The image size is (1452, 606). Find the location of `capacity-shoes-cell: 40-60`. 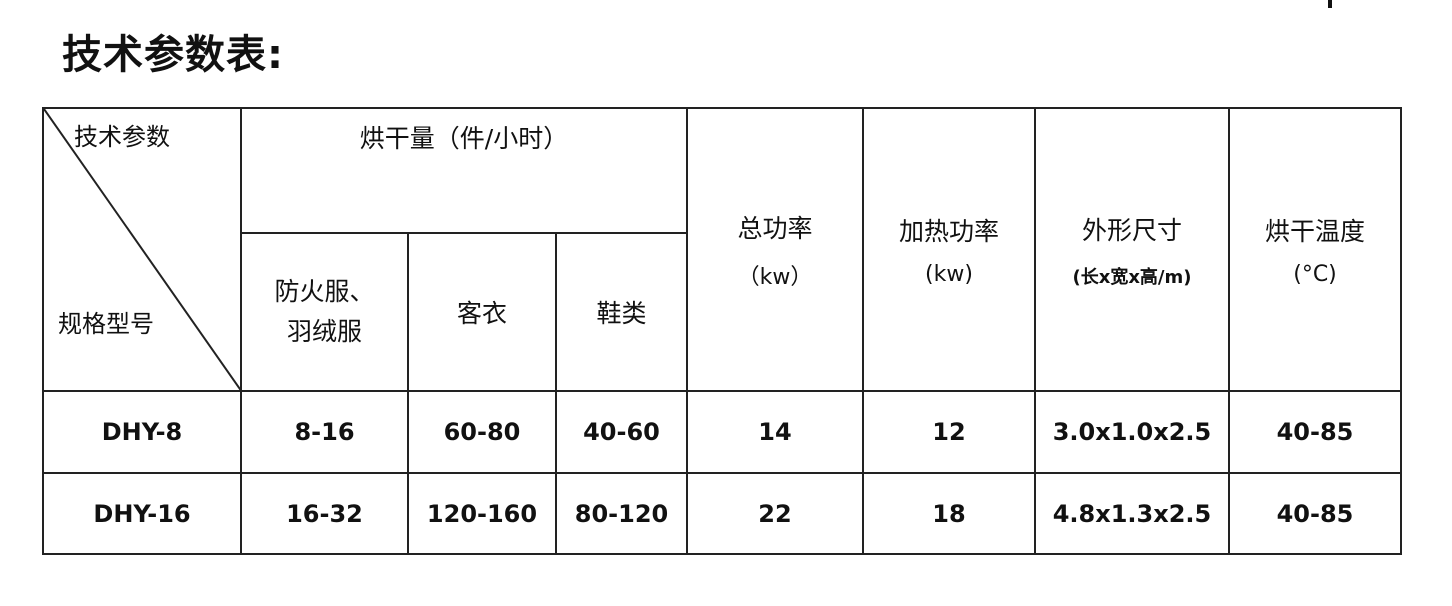

capacity-shoes-cell: 40-60 is located at coordinates (621, 432).